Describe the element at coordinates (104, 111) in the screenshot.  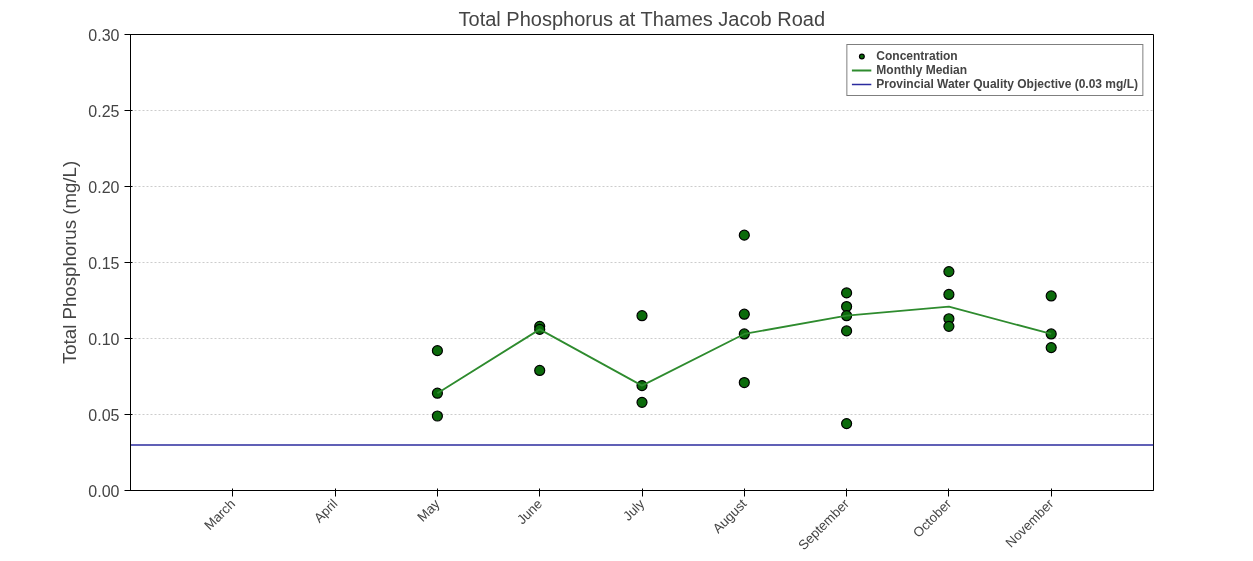
I see `y-tick-label: 0.25` at that location.